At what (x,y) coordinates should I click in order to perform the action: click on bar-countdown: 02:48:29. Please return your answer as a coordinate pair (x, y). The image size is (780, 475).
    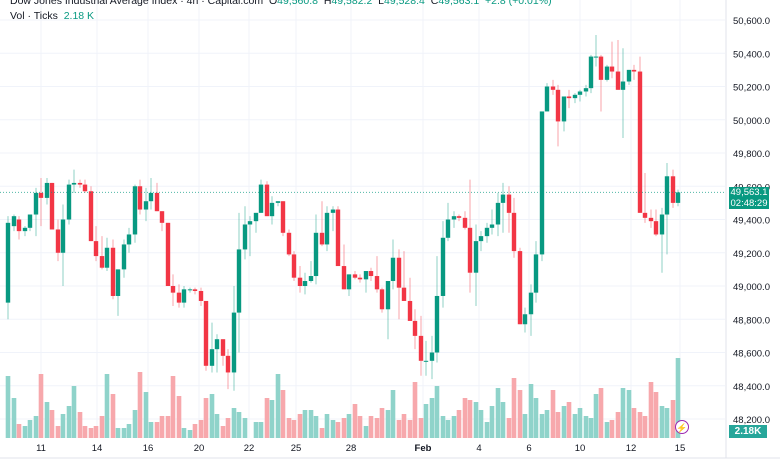
    Looking at the image, I should click on (749, 203).